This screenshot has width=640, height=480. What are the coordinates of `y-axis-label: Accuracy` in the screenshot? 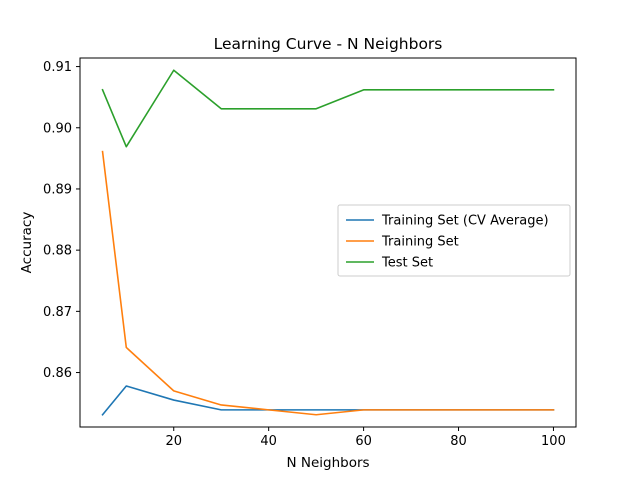 It's located at (27, 243).